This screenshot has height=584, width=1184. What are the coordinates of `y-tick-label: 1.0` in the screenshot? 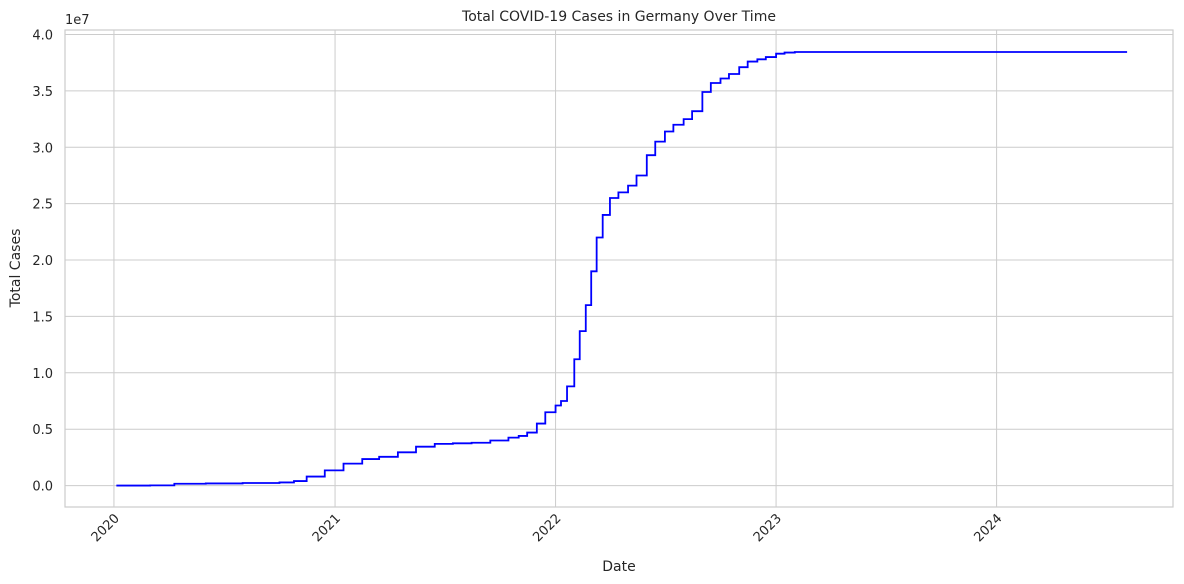 It's located at (42, 374).